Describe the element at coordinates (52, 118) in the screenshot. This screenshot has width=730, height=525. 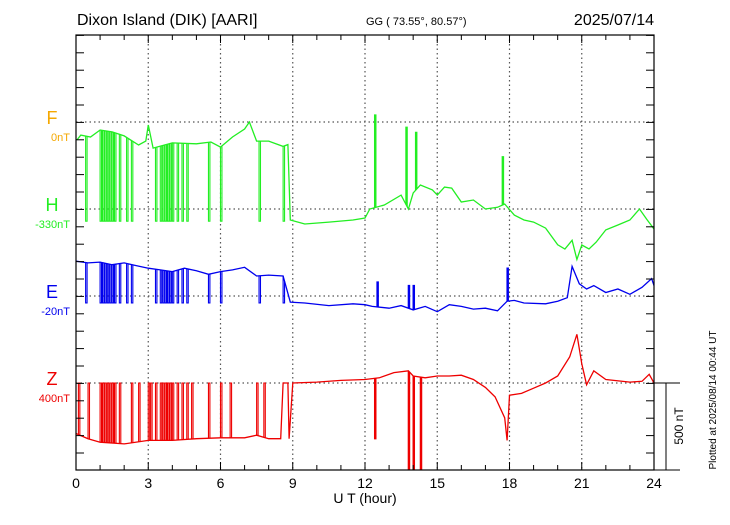
I see `series-label-F: F` at that location.